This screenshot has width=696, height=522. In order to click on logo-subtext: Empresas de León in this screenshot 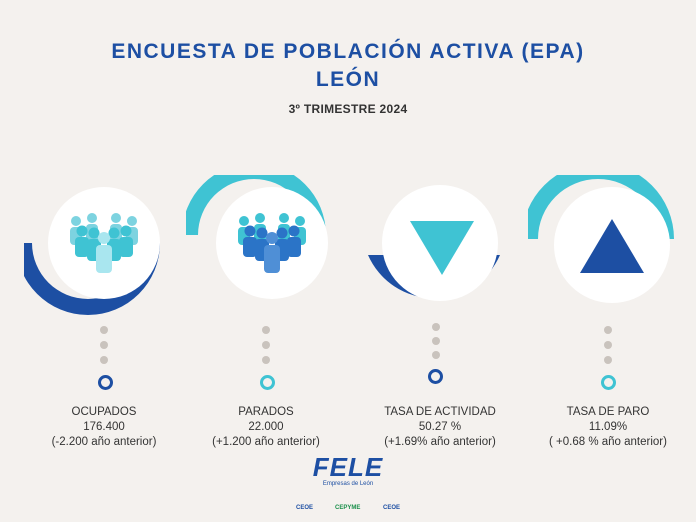, I will do `click(348, 484)`.